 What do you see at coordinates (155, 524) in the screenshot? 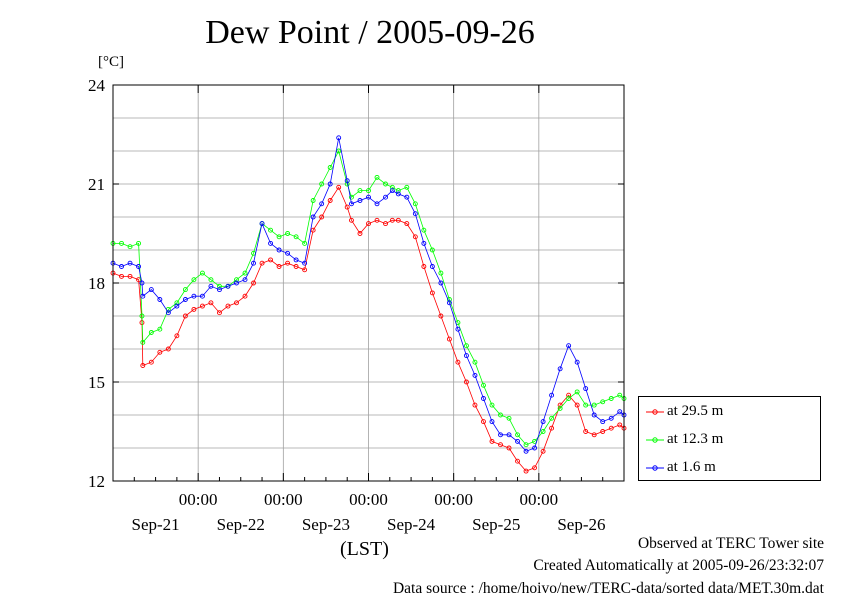
I see `x-date-label: Sep-21` at bounding box center [155, 524].